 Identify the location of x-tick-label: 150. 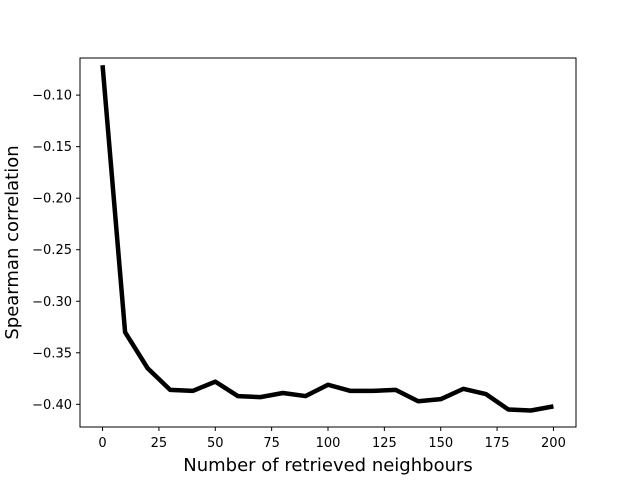
(440, 443).